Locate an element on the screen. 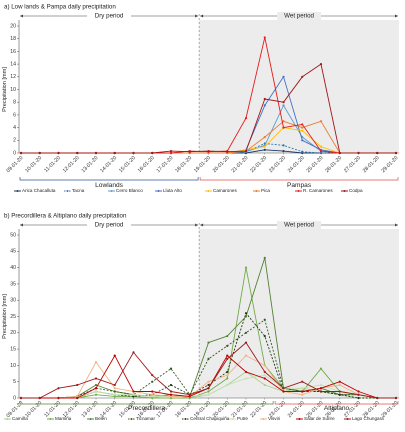  period-label: Wet period is located at coordinates (299, 225).